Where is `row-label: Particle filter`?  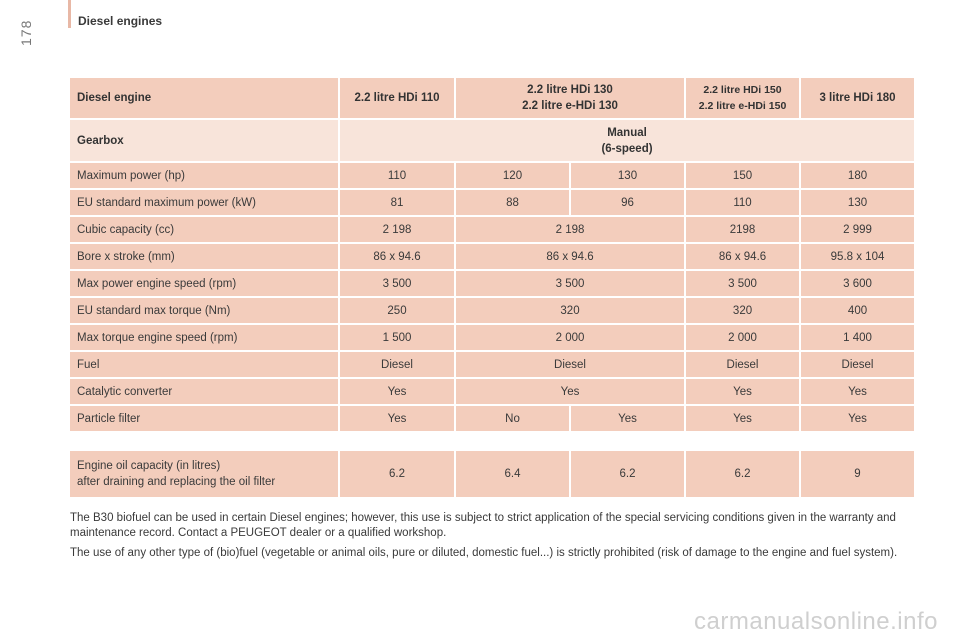 row-label: Particle filter is located at coordinates (204, 418).